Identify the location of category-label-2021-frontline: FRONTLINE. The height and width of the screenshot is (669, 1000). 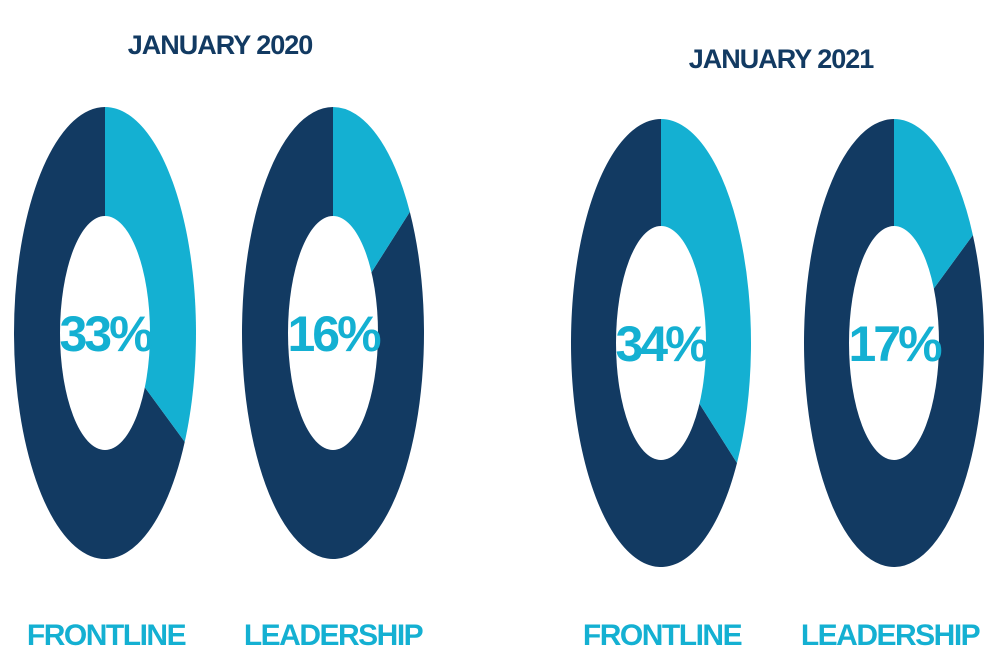
(662, 635).